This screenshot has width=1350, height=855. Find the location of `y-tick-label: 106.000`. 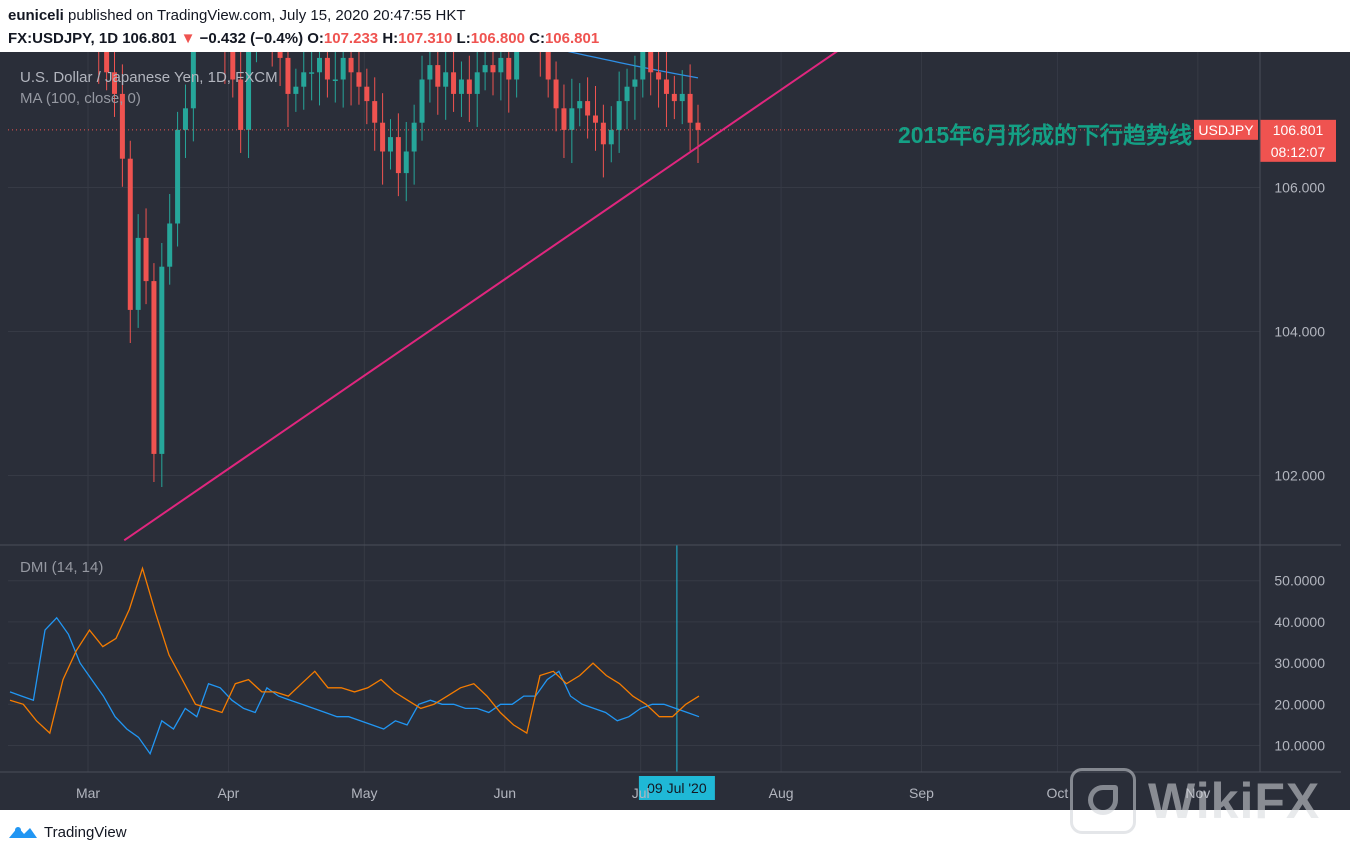

y-tick-label: 106.000 is located at coordinates (1299, 188).